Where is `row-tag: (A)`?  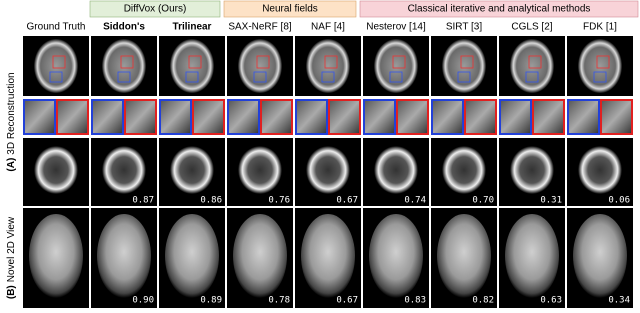
row-tag: (A) is located at coordinates (11, 165).